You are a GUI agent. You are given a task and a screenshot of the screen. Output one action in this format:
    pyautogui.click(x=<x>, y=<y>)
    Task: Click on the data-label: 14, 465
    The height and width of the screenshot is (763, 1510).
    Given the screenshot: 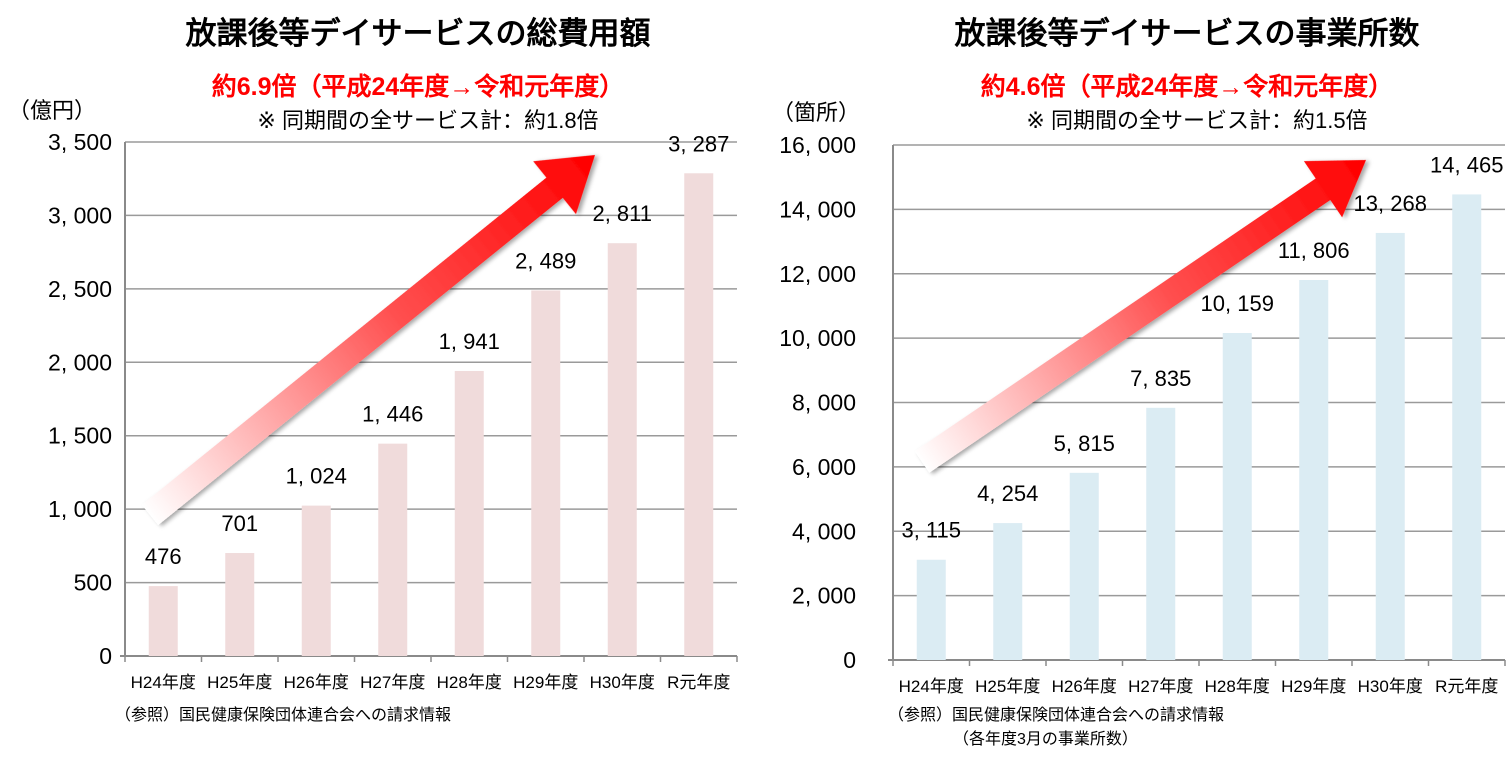 What is the action you would take?
    pyautogui.click(x=1466, y=164)
    